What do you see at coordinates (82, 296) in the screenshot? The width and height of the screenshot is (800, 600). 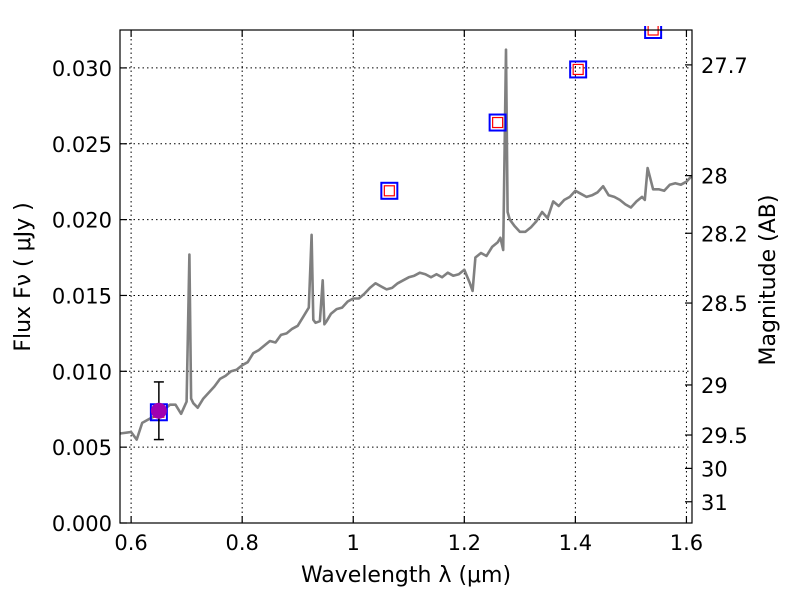 I see `y-tick-label: 0.015` at bounding box center [82, 296].